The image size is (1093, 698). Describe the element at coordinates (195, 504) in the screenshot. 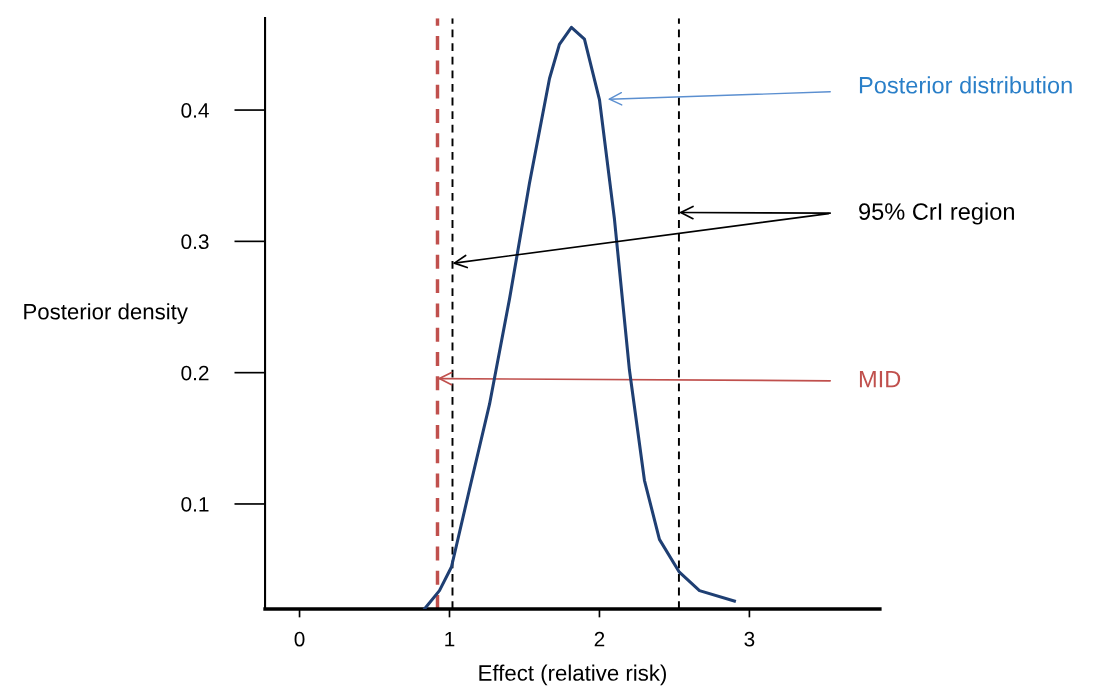

I see `y-tick-label: 0.1` at that location.